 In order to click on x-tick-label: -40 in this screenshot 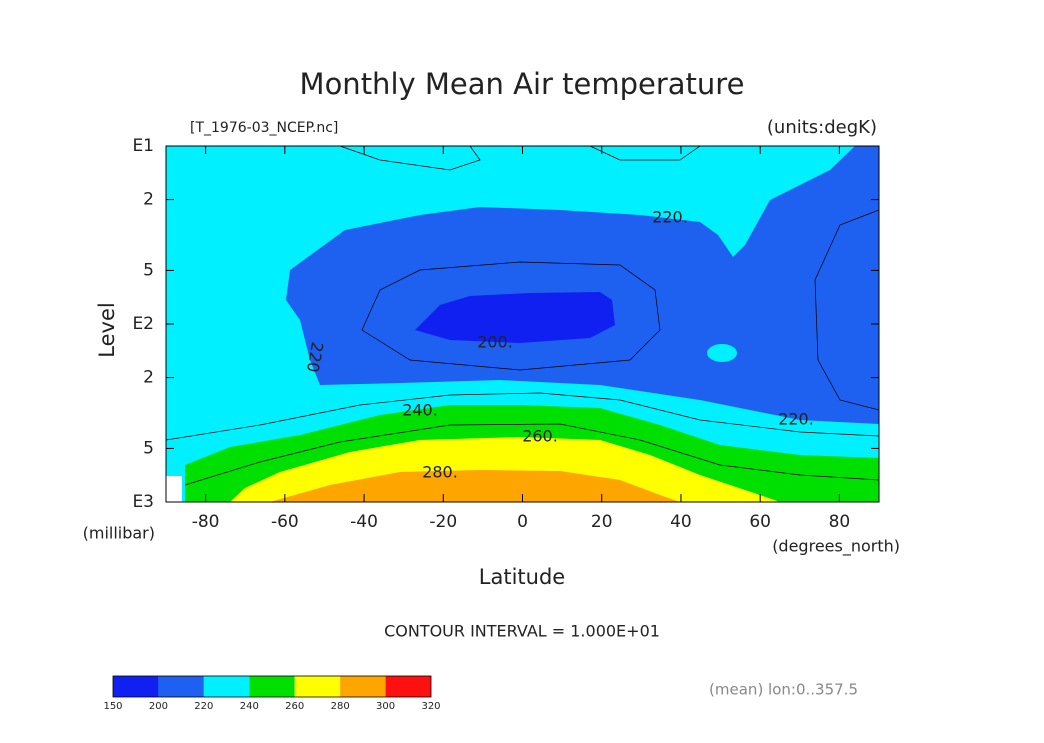, I will do `click(364, 522)`.